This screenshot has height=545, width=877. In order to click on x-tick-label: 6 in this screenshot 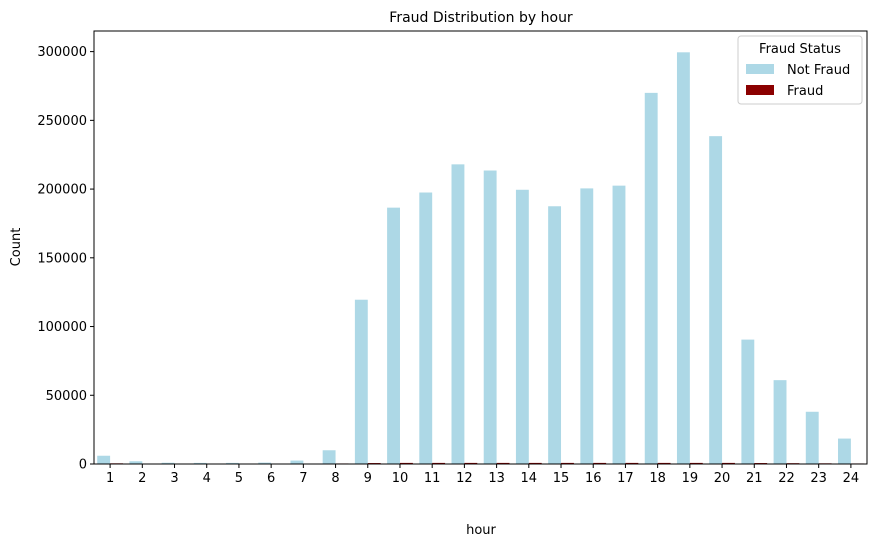, I will do `click(271, 478)`.